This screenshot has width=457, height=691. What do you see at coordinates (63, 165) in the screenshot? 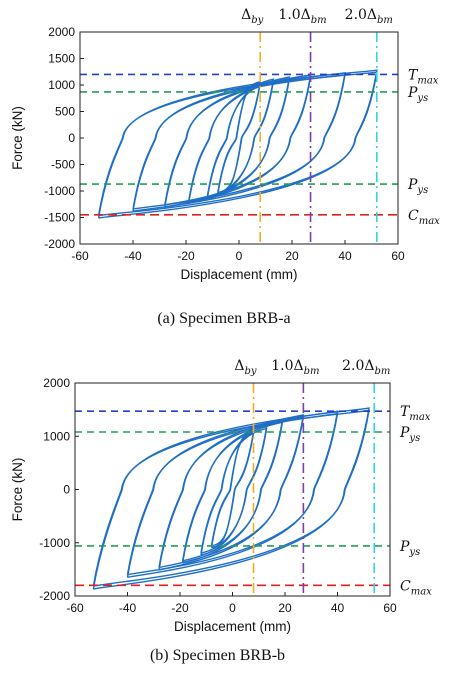
I see `y-tick-label: -500` at bounding box center [63, 165].